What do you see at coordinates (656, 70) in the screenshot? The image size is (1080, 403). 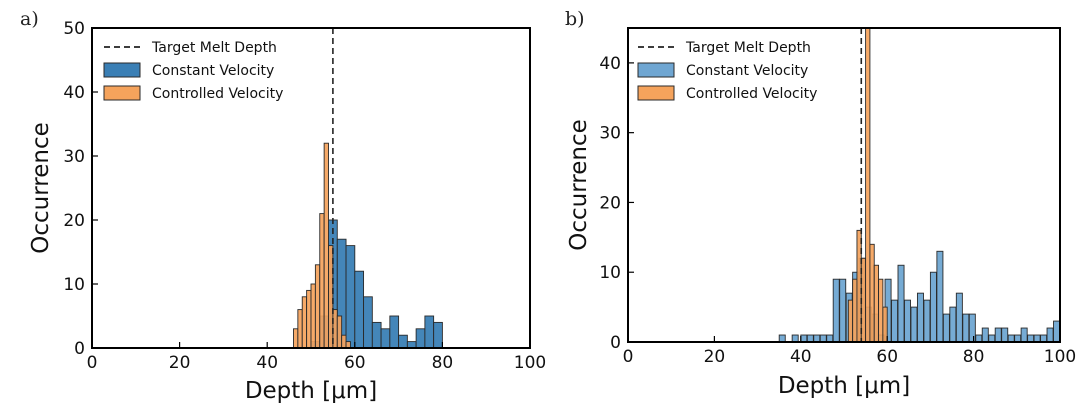 I see `panel-b-legend-constant-swatch` at bounding box center [656, 70].